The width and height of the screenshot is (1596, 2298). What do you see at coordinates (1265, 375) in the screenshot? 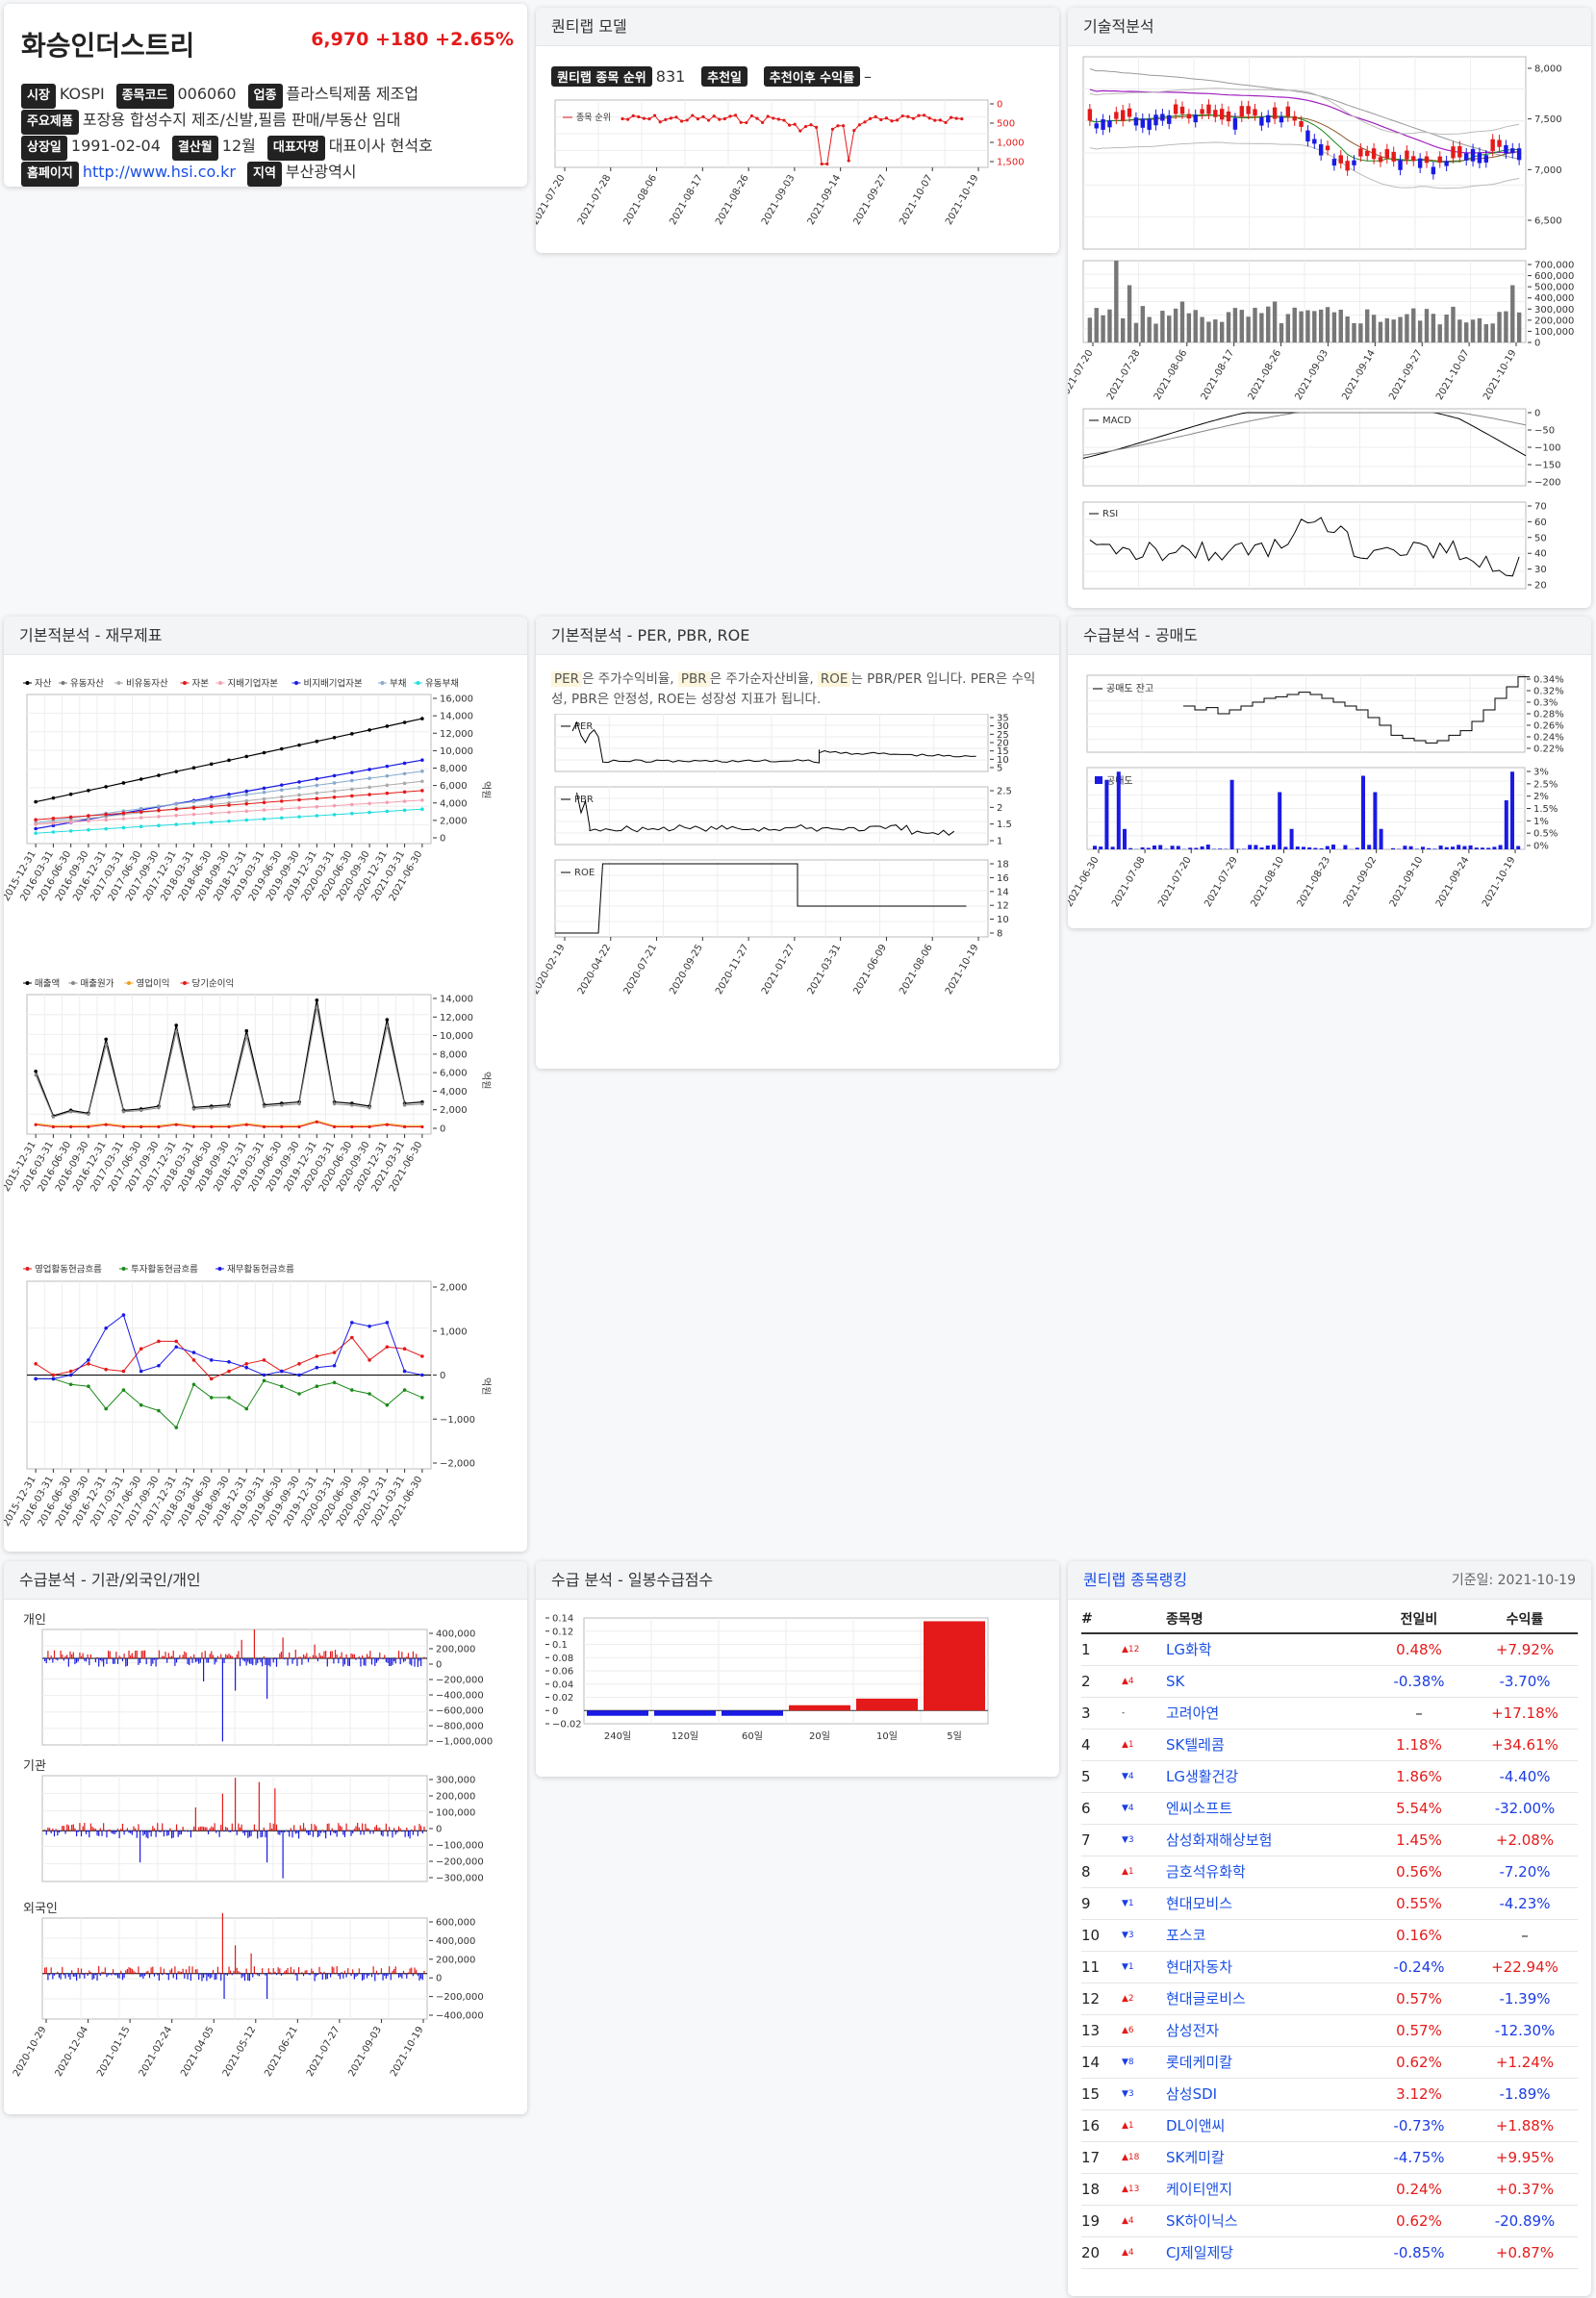
I see `tech-x-tick: 2021-08-26` at bounding box center [1265, 375].